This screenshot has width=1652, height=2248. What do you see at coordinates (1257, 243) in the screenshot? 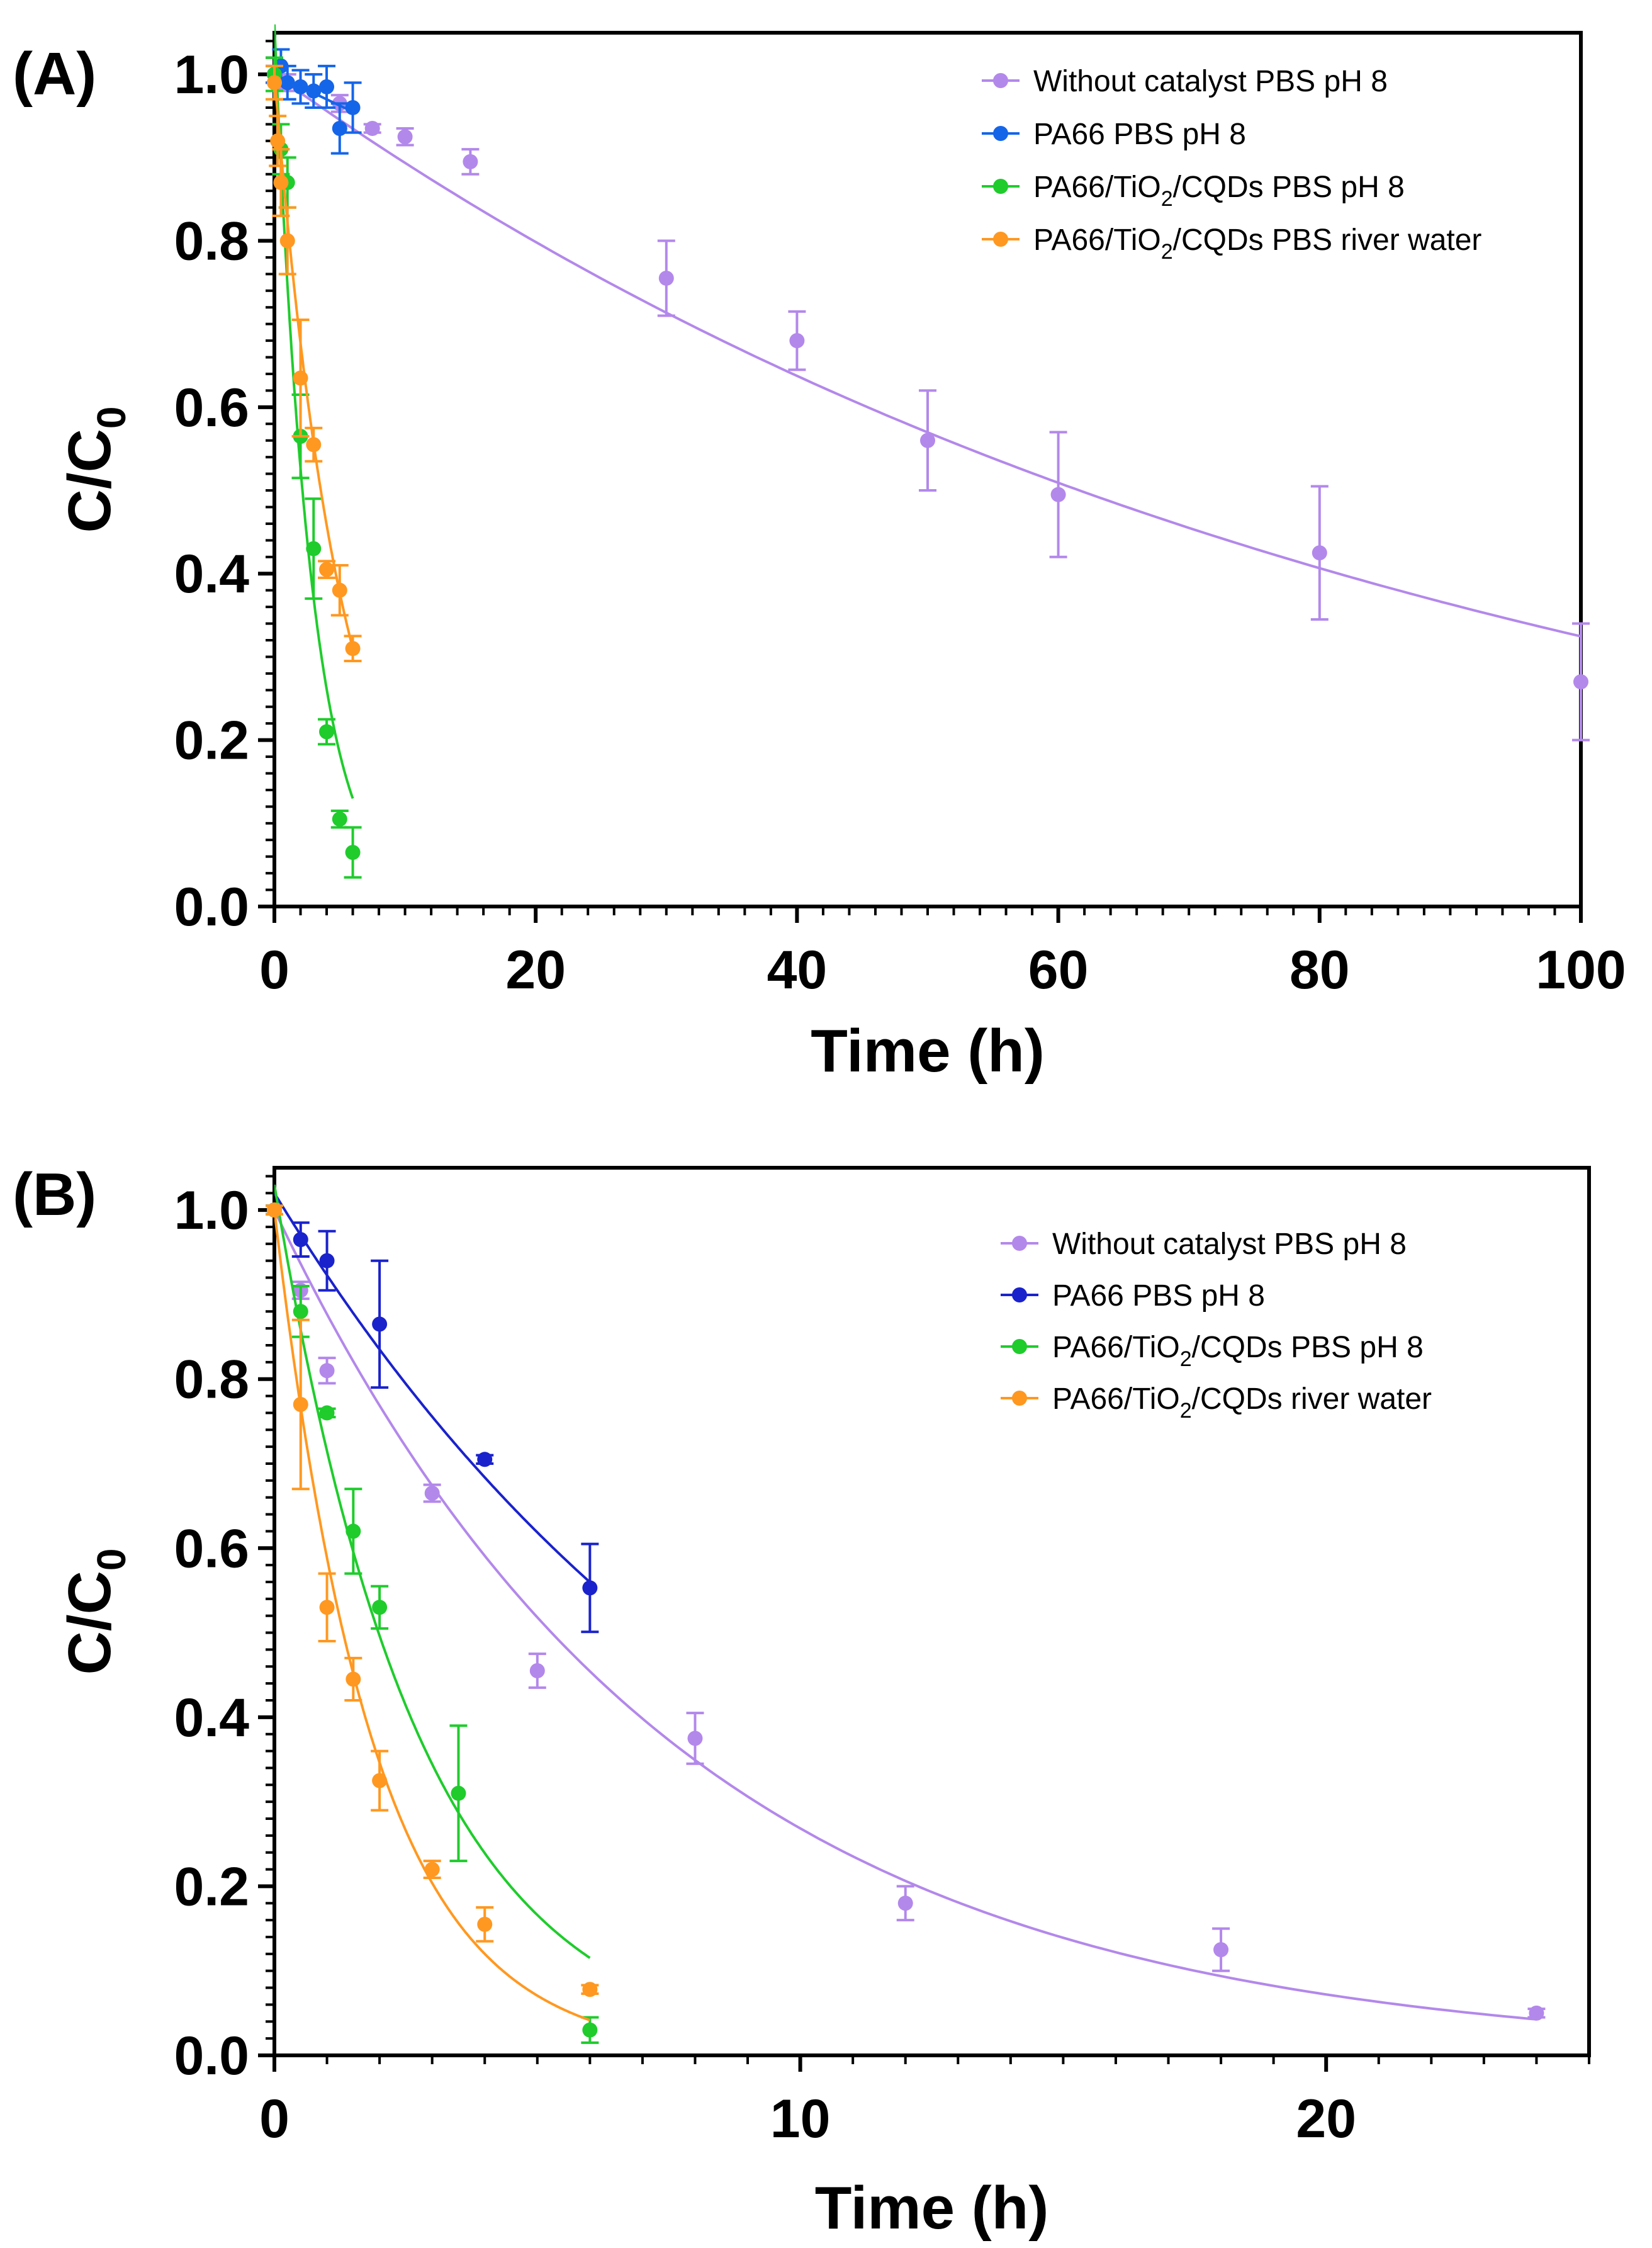
I see `legend-label: PA66/TiO2/CQDs PBS river water` at bounding box center [1257, 243].